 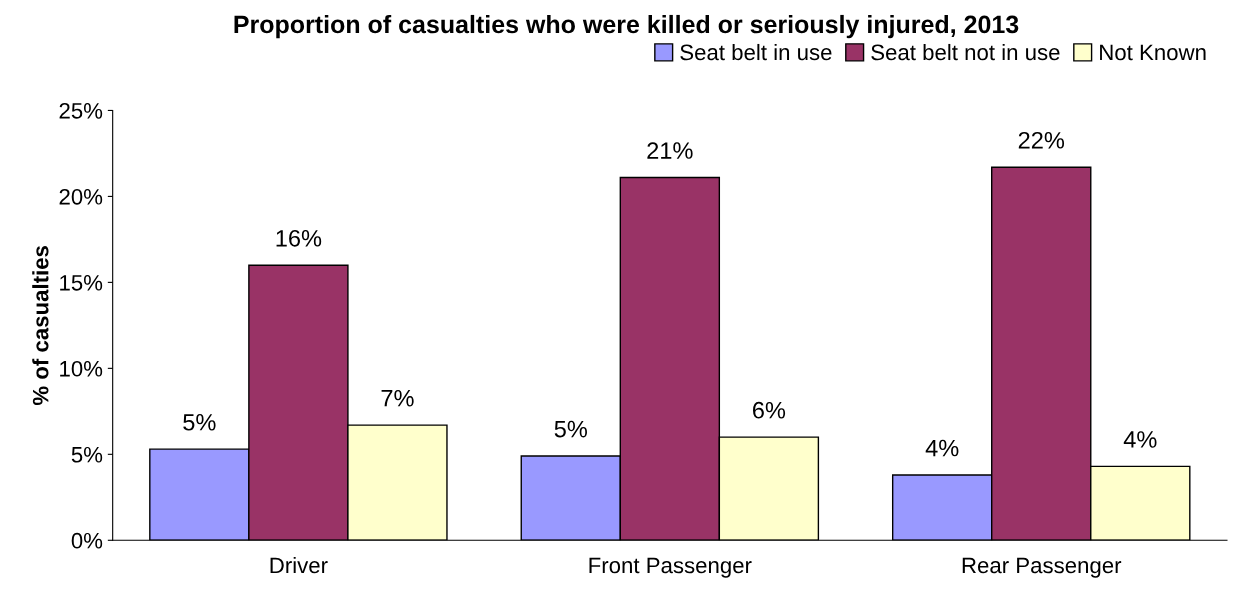 I want to click on data-label: 21%, so click(x=670, y=150).